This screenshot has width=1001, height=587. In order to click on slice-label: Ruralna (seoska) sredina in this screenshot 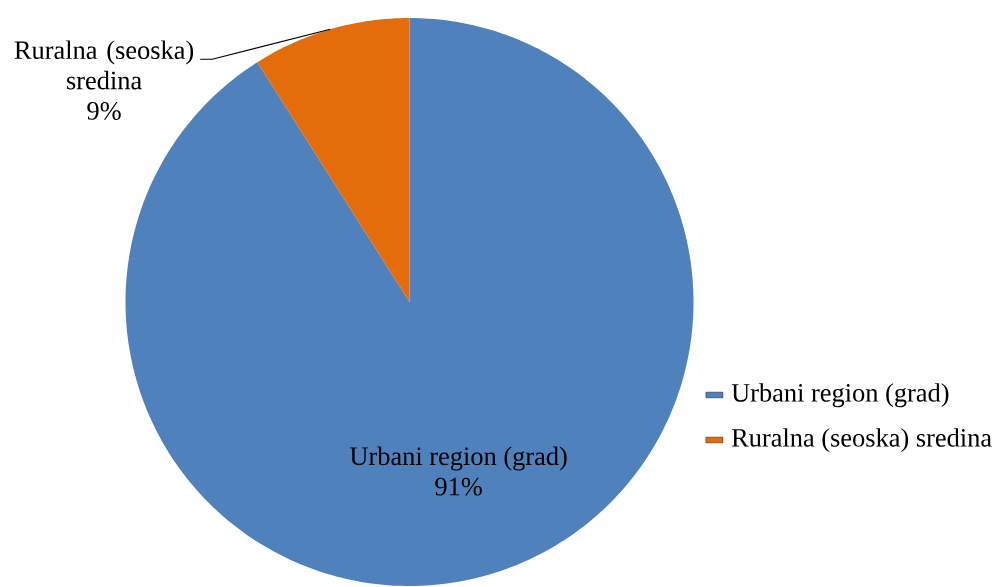, I will do `click(104, 65)`.